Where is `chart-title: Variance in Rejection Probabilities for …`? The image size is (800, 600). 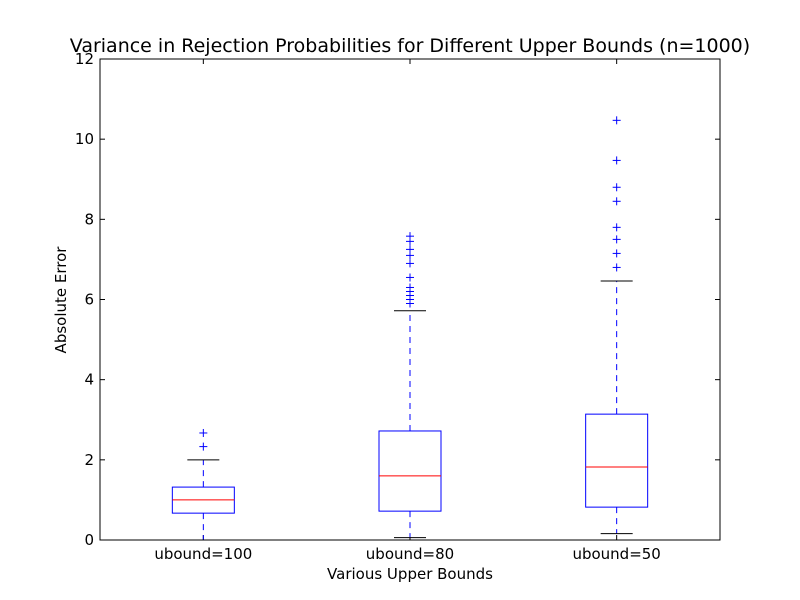 chart-title: Variance in Rejection Probabilities for … is located at coordinates (410, 46).